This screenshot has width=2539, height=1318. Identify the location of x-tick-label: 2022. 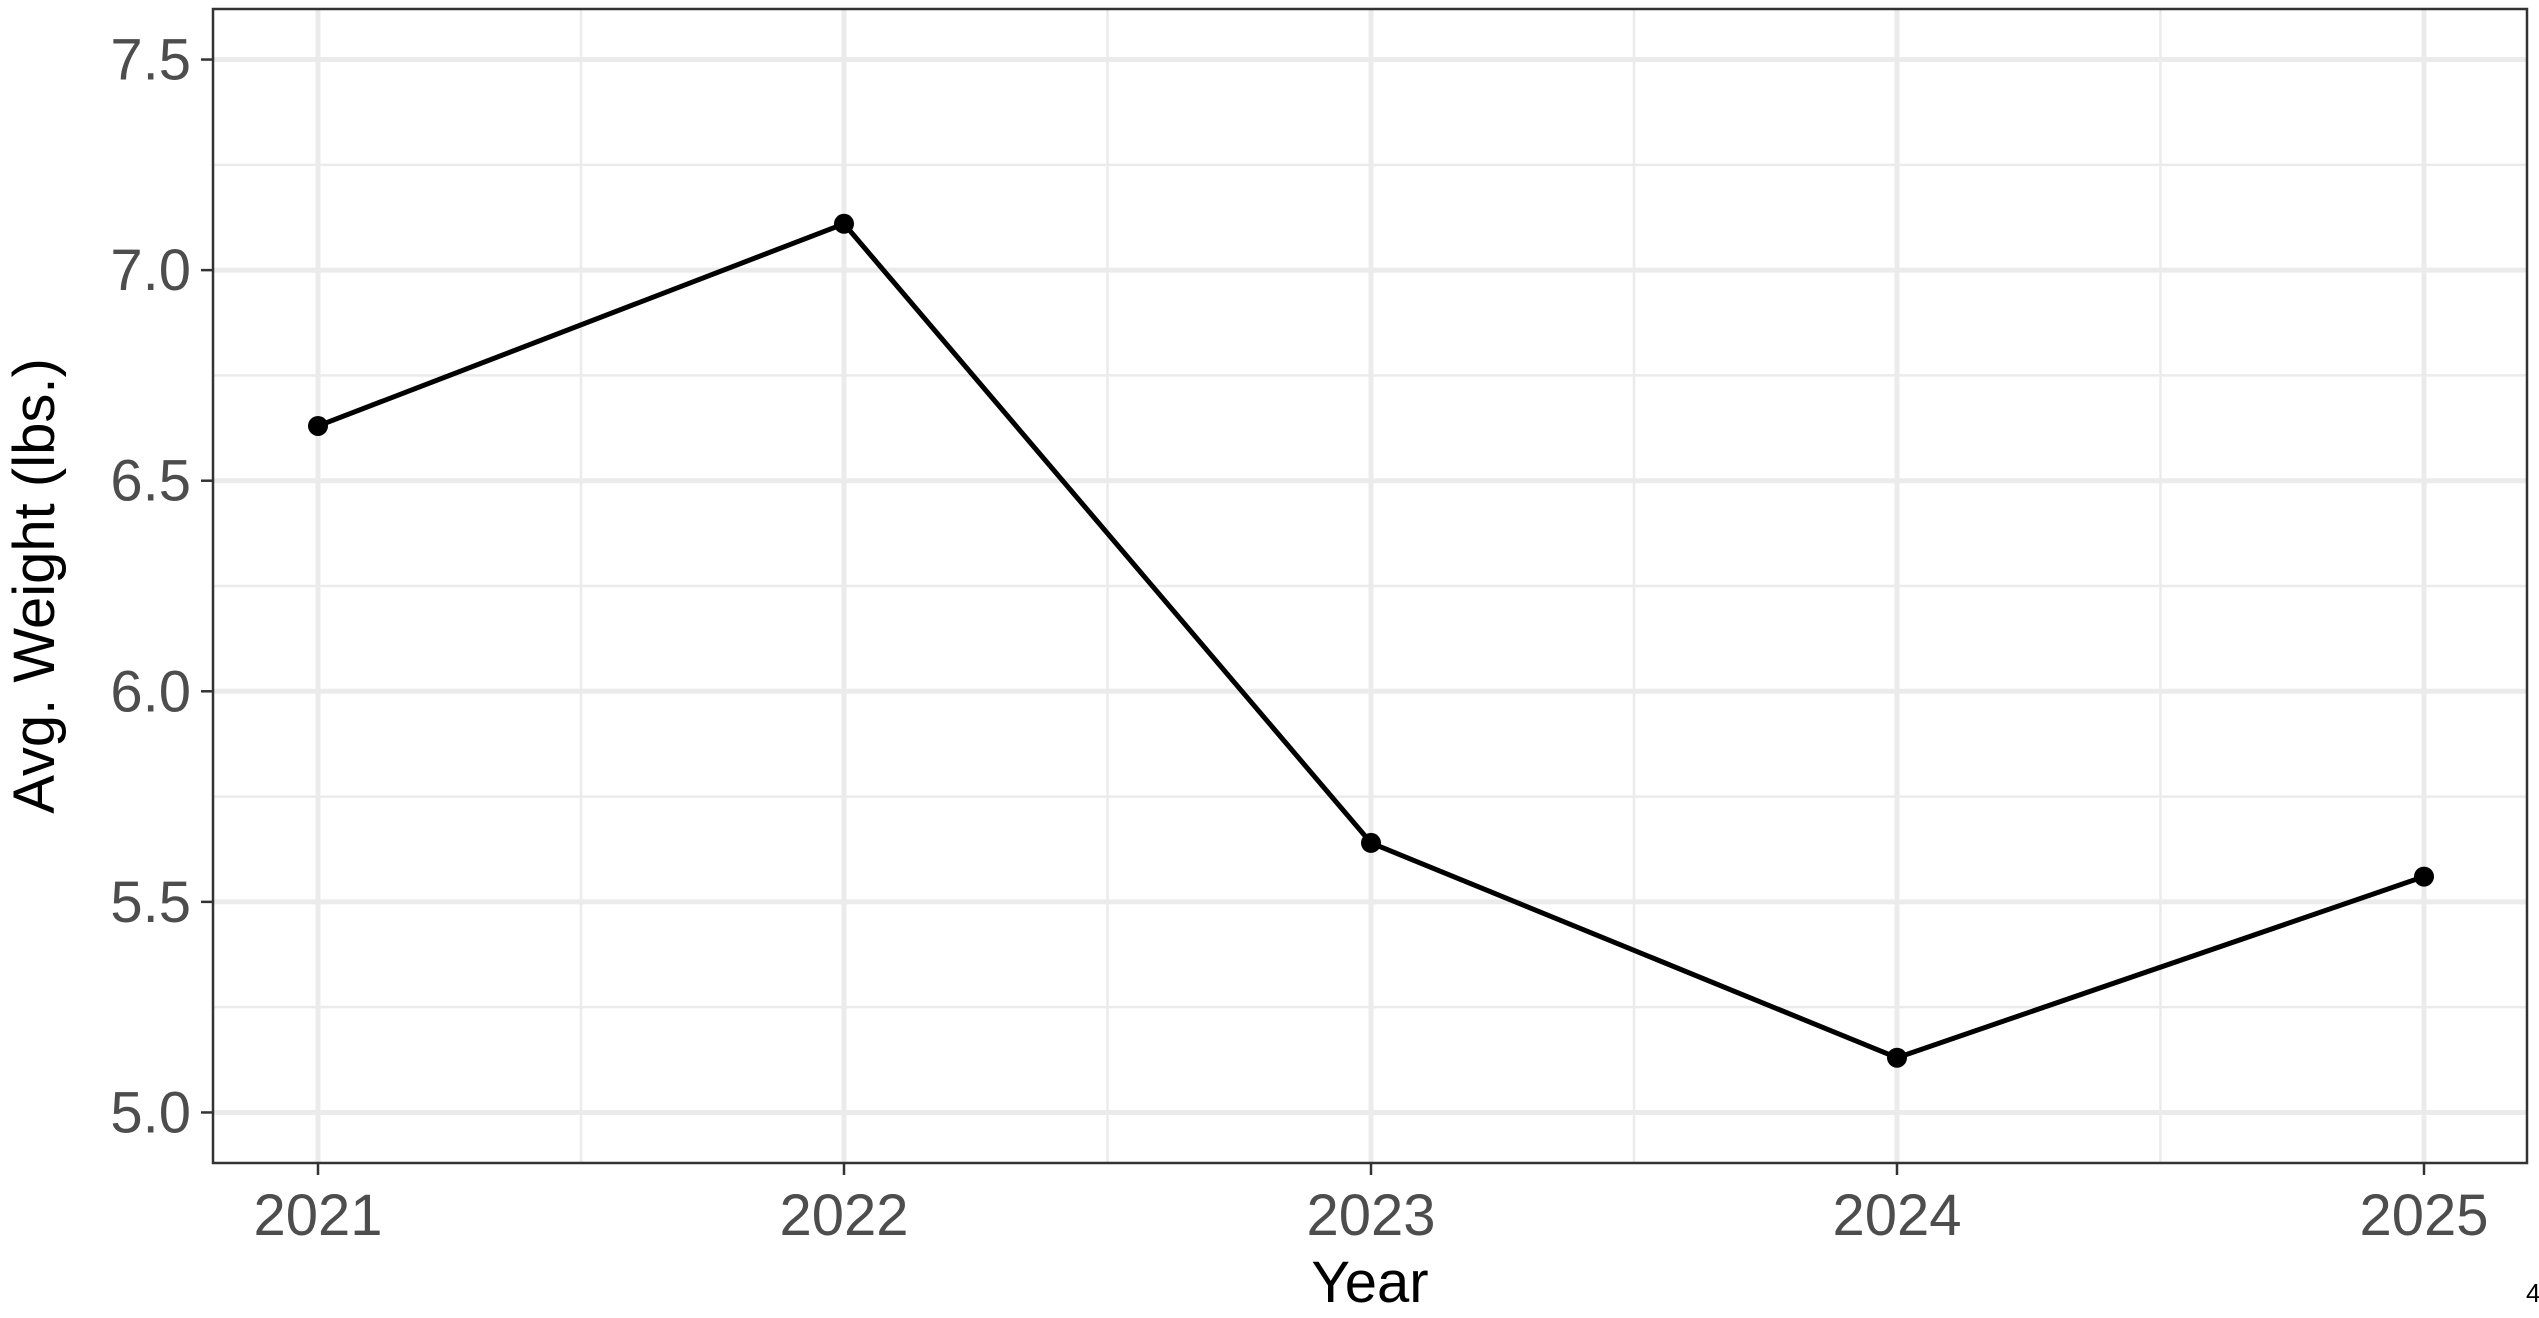
(843, 1215).